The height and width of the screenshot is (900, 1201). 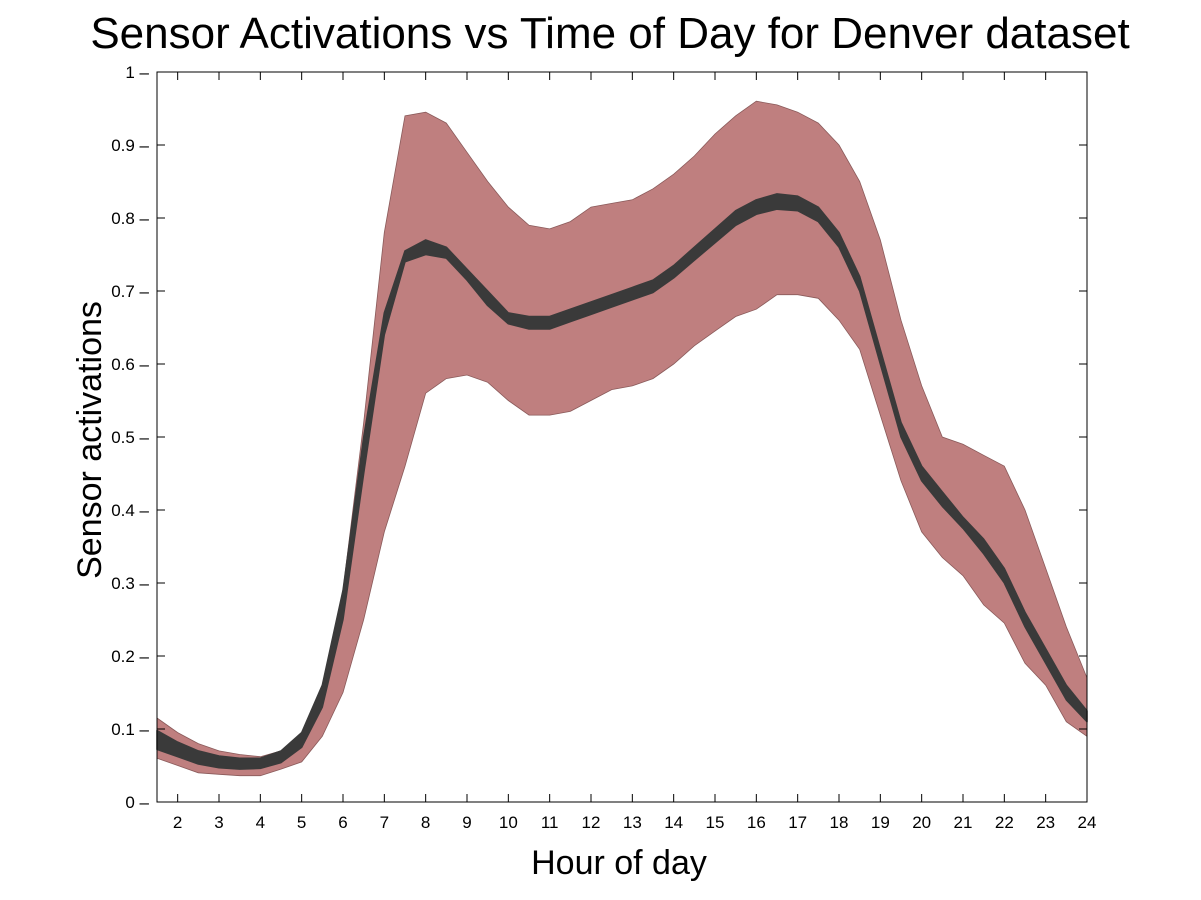 What do you see at coordinates (839, 822) in the screenshot?
I see `x-tick-label: 18` at bounding box center [839, 822].